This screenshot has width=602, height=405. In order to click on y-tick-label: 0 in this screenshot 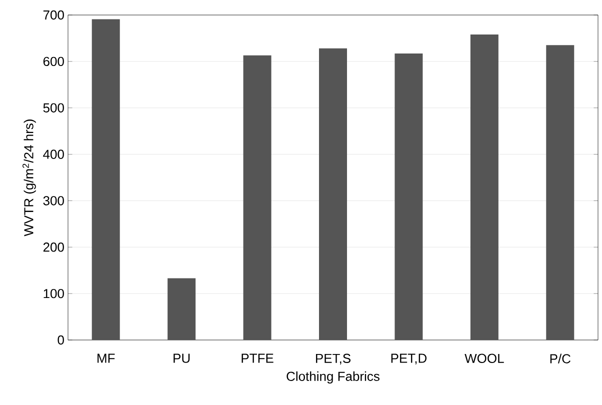, I will do `click(61, 340)`.